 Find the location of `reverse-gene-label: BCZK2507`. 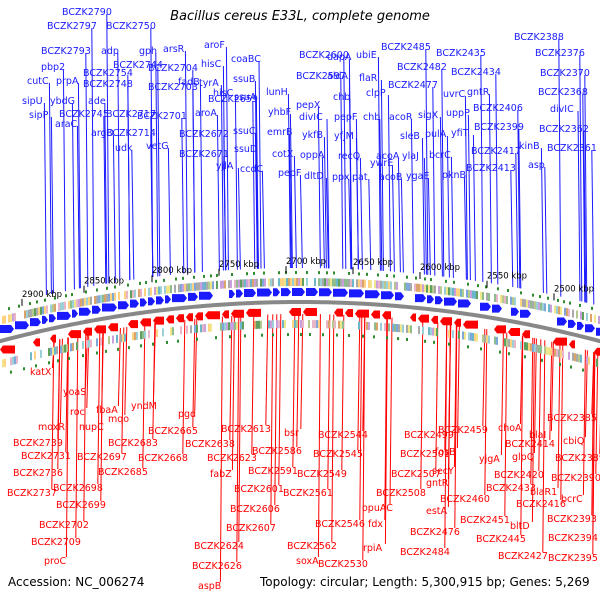

reverse-gene-label: BCZK2507 is located at coordinates (416, 474).